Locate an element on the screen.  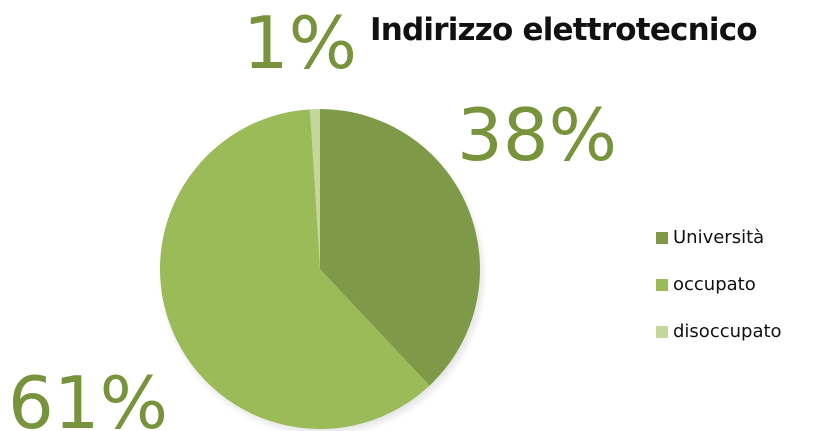
legend-label-disoccupato: disoccupato is located at coordinates (727, 331).